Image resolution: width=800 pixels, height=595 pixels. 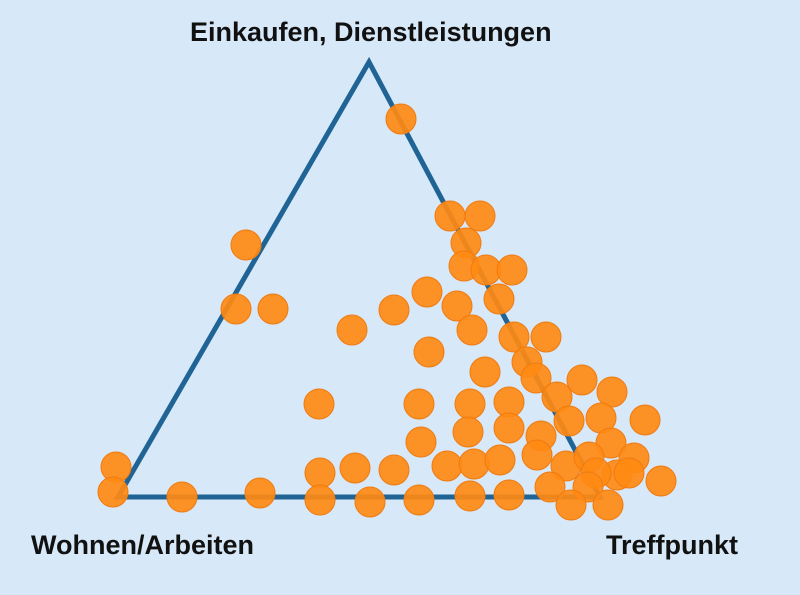 What do you see at coordinates (672, 545) in the screenshot?
I see `vertex-label-right: Treffpunkt` at bounding box center [672, 545].